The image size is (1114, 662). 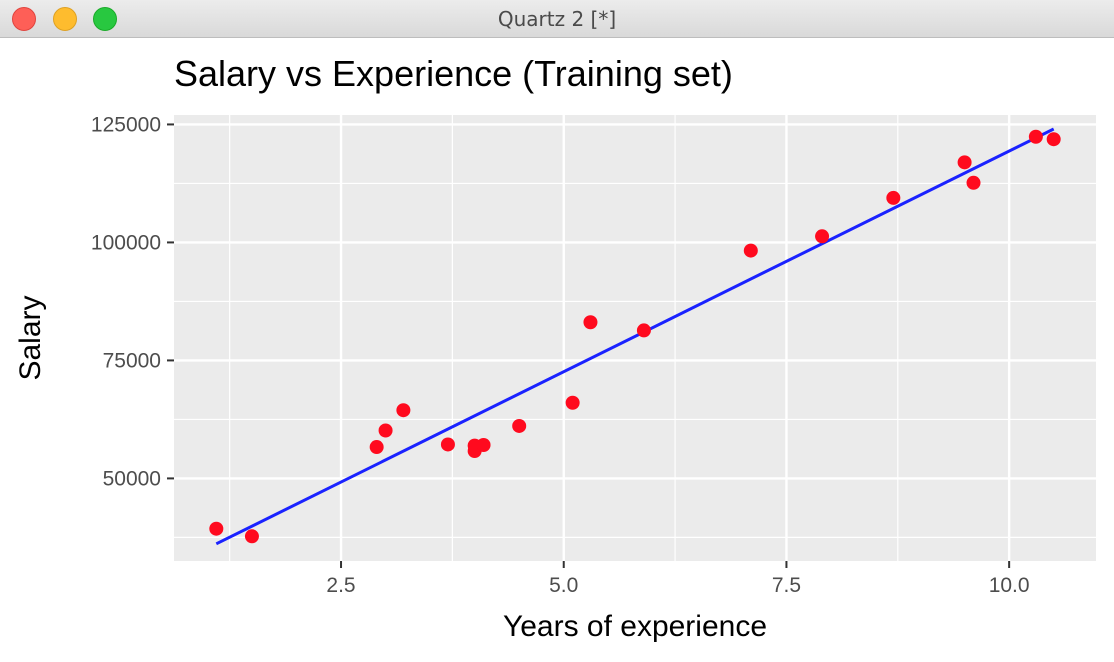 I want to click on y-tick-label: 100000, so click(x=126, y=242).